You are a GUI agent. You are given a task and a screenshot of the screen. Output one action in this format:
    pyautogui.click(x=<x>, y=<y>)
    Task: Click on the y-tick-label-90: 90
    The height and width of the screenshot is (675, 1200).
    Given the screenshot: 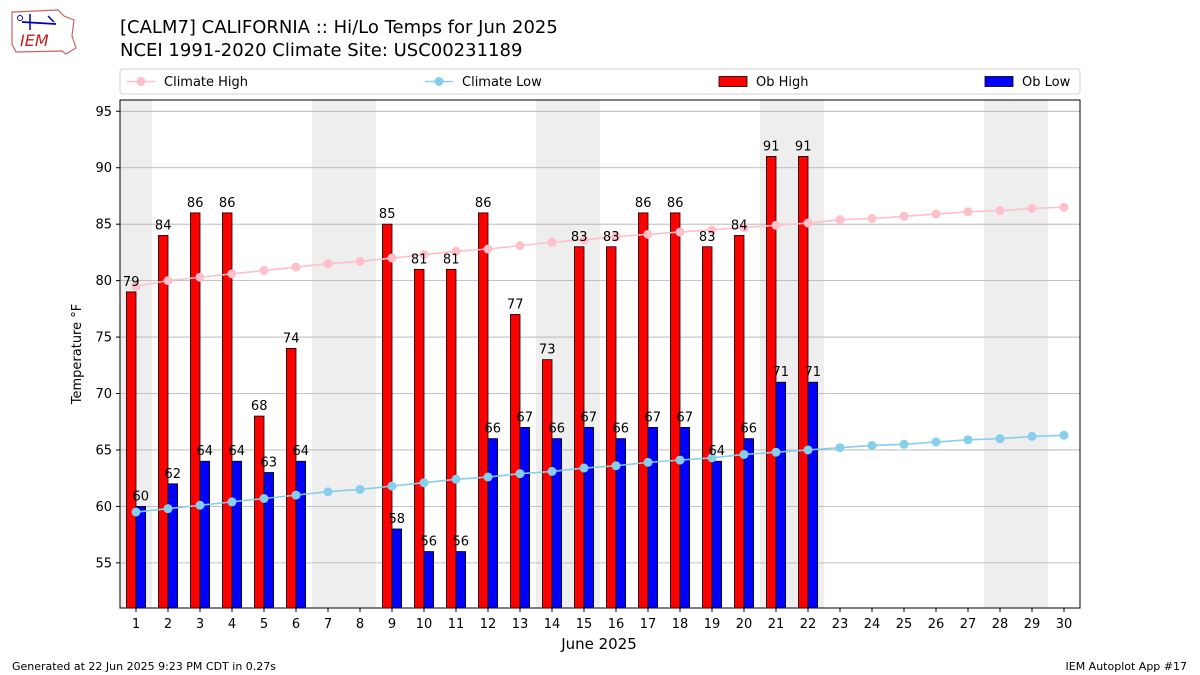 What is the action you would take?
    pyautogui.click(x=103, y=168)
    